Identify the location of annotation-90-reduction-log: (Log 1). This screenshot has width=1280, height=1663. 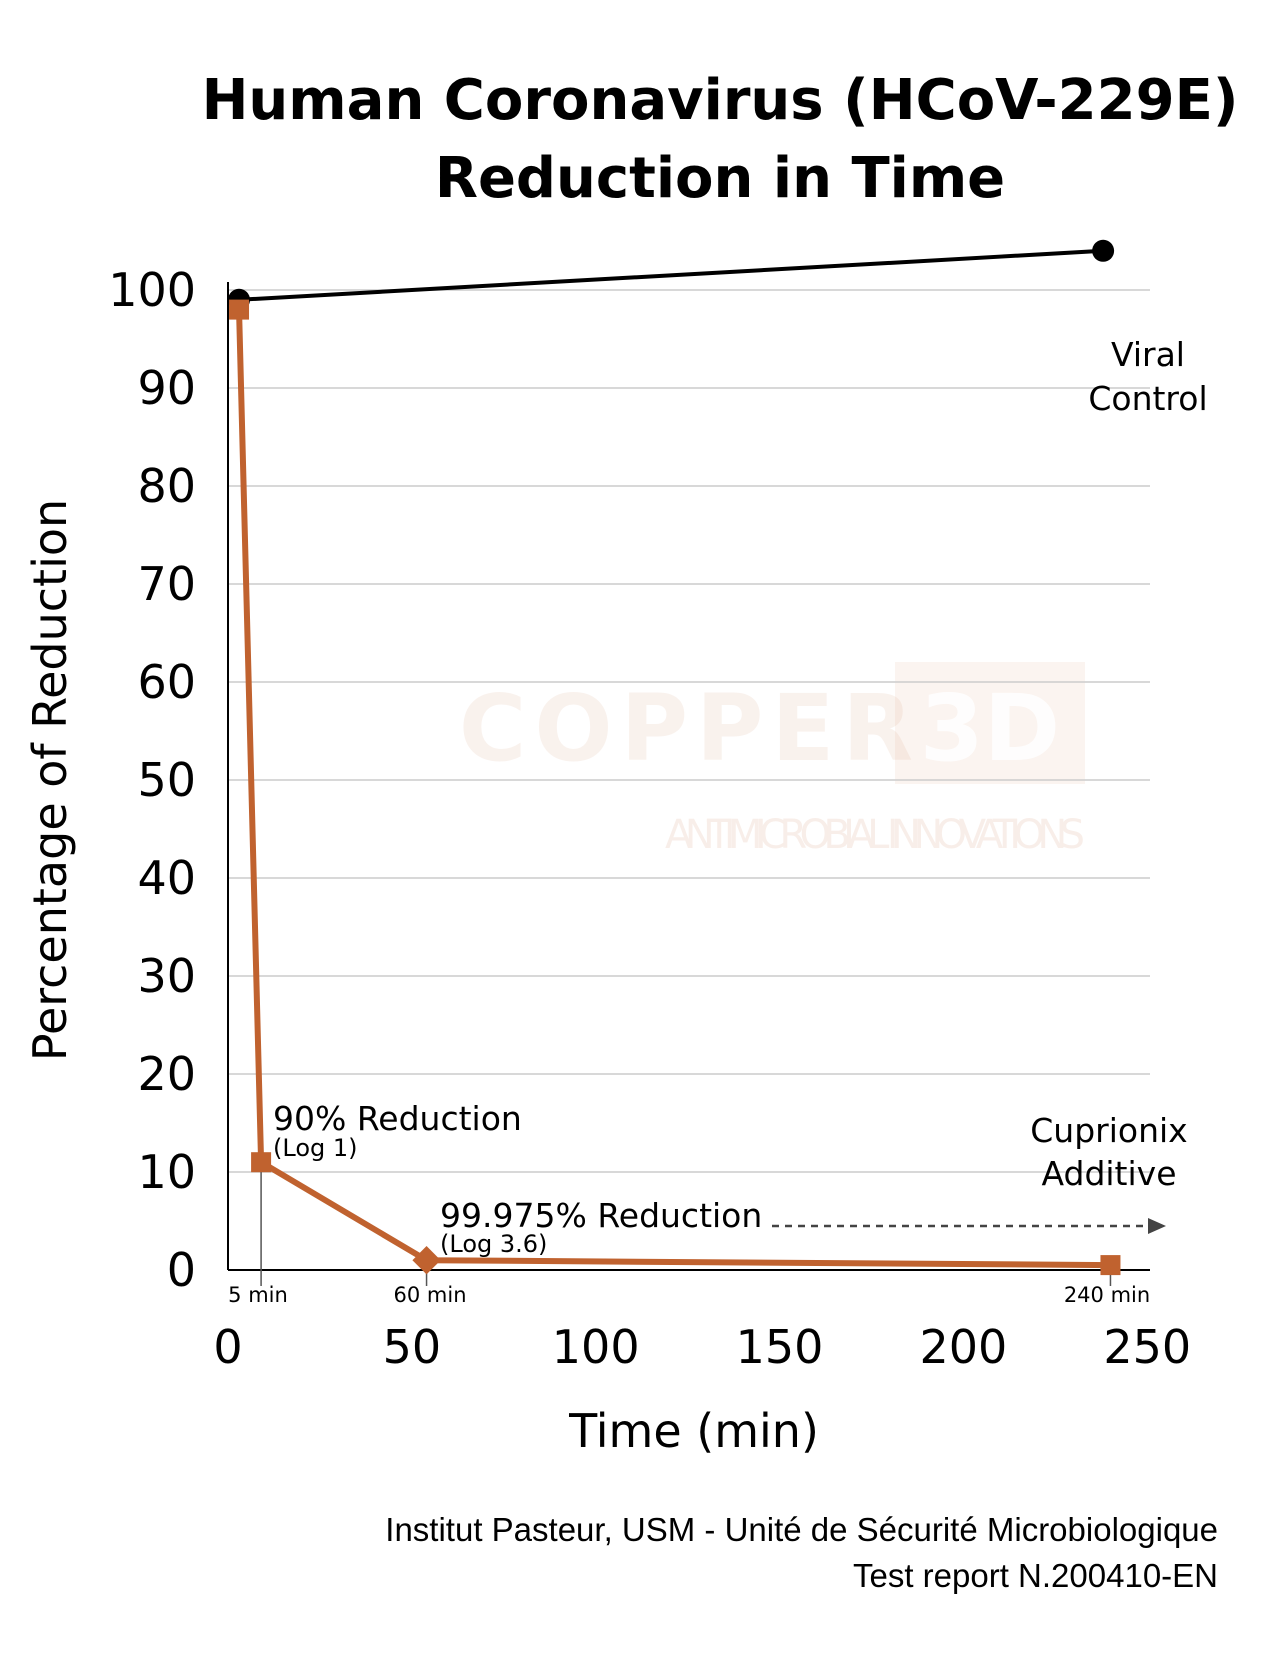
(315, 1148).